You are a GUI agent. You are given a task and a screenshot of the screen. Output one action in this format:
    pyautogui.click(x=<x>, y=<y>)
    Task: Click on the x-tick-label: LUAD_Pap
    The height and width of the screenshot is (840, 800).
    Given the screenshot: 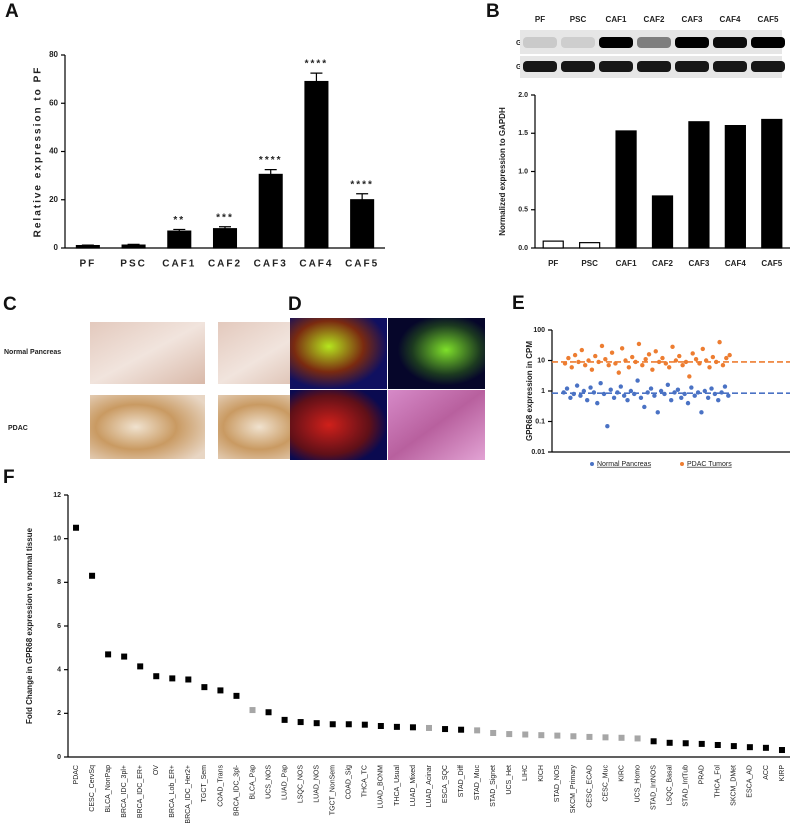 What is the action you would take?
    pyautogui.click(x=284, y=782)
    